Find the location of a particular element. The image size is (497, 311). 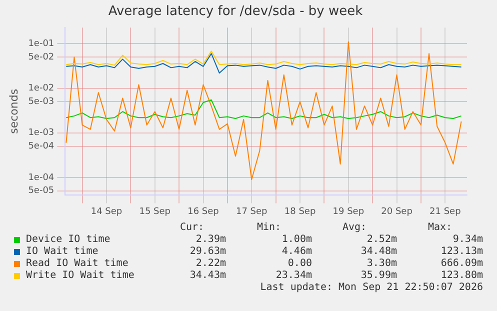

y-tick-label: 1e-04 is located at coordinates (41, 177).